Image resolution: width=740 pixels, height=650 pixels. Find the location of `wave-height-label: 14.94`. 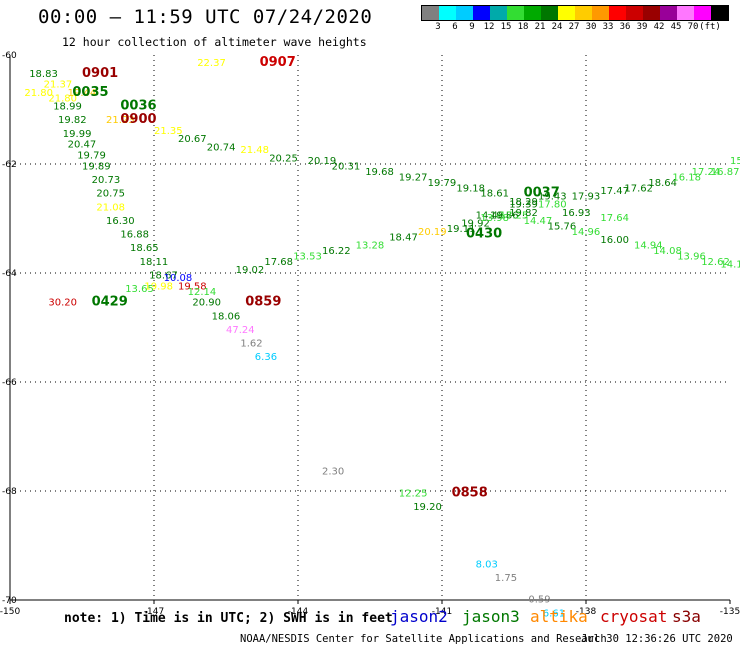

wave-height-label: 14.94 is located at coordinates (648, 245).